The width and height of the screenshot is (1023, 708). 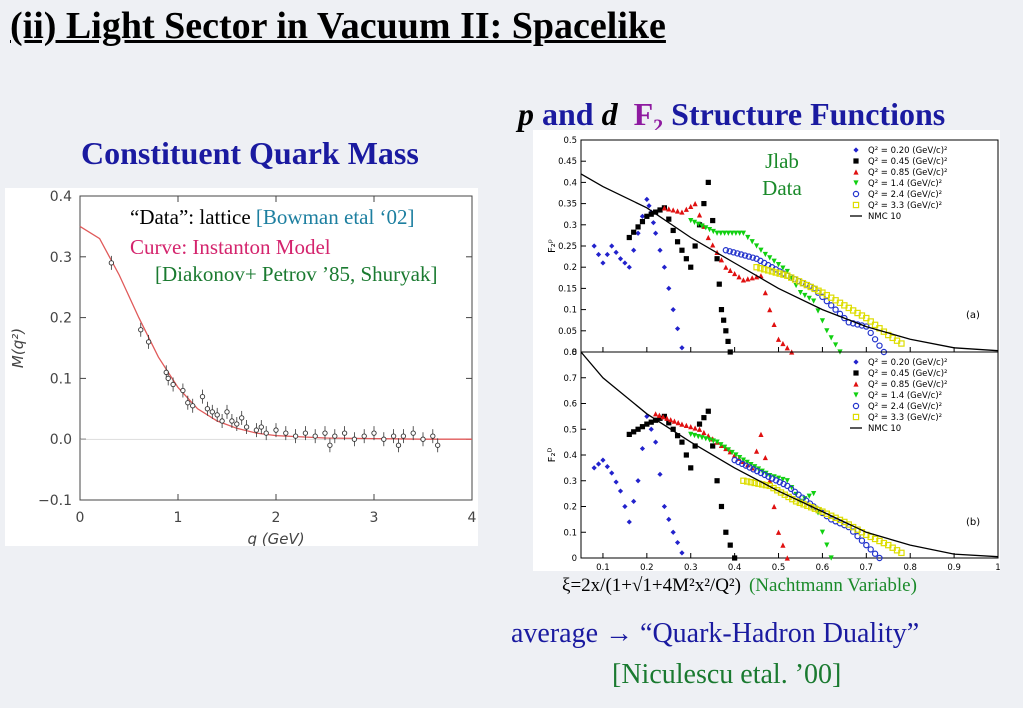 What do you see at coordinates (568, 114) in the screenshot?
I see `and-word: and` at bounding box center [568, 114].